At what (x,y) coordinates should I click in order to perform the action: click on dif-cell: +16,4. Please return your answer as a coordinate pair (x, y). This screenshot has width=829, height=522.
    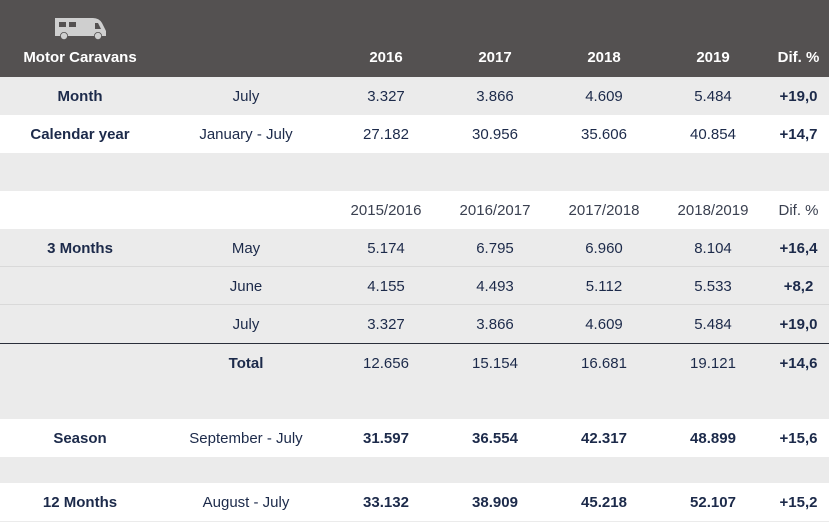
    Looking at the image, I should click on (798, 248).